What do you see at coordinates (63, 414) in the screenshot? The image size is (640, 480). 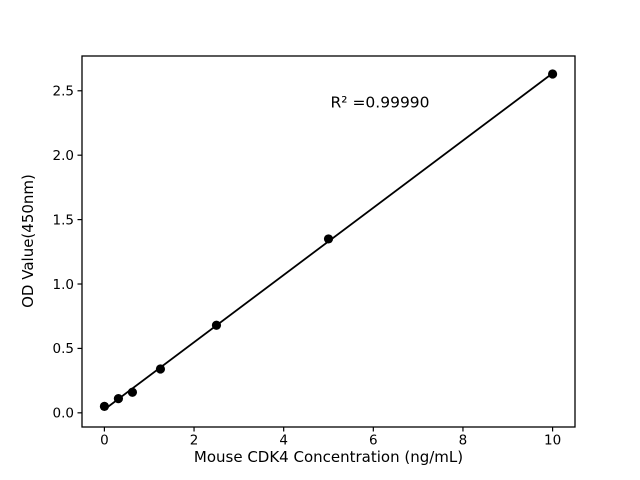 I see `y-tick-label: 0.0` at bounding box center [63, 414].